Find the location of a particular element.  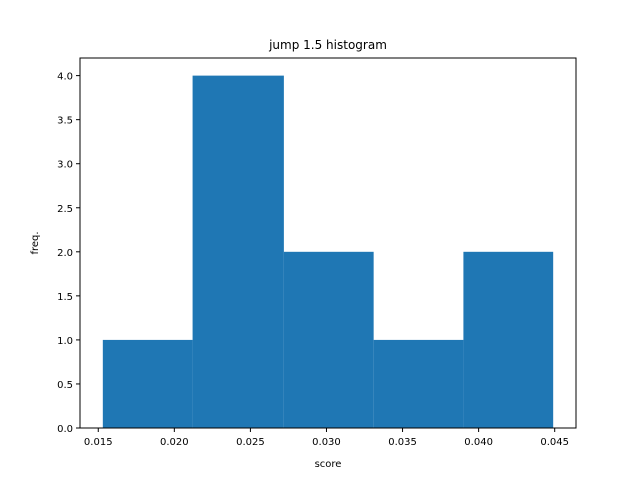

x-axis-label: score is located at coordinates (328, 464).